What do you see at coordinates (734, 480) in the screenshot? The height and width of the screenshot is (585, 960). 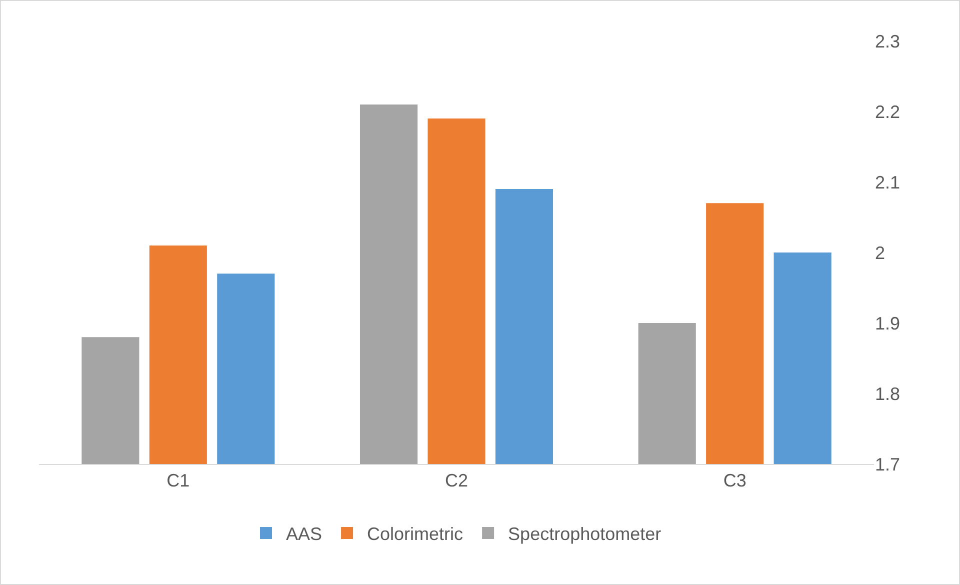 I see `x-tick-label: C3` at bounding box center [734, 480].